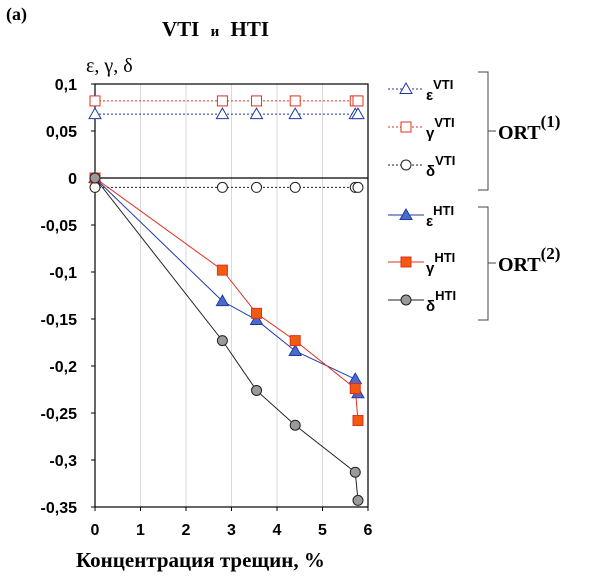  Describe the element at coordinates (421, 166) in the screenshot. I see `legend-item-δVTI: δVTI` at that location.